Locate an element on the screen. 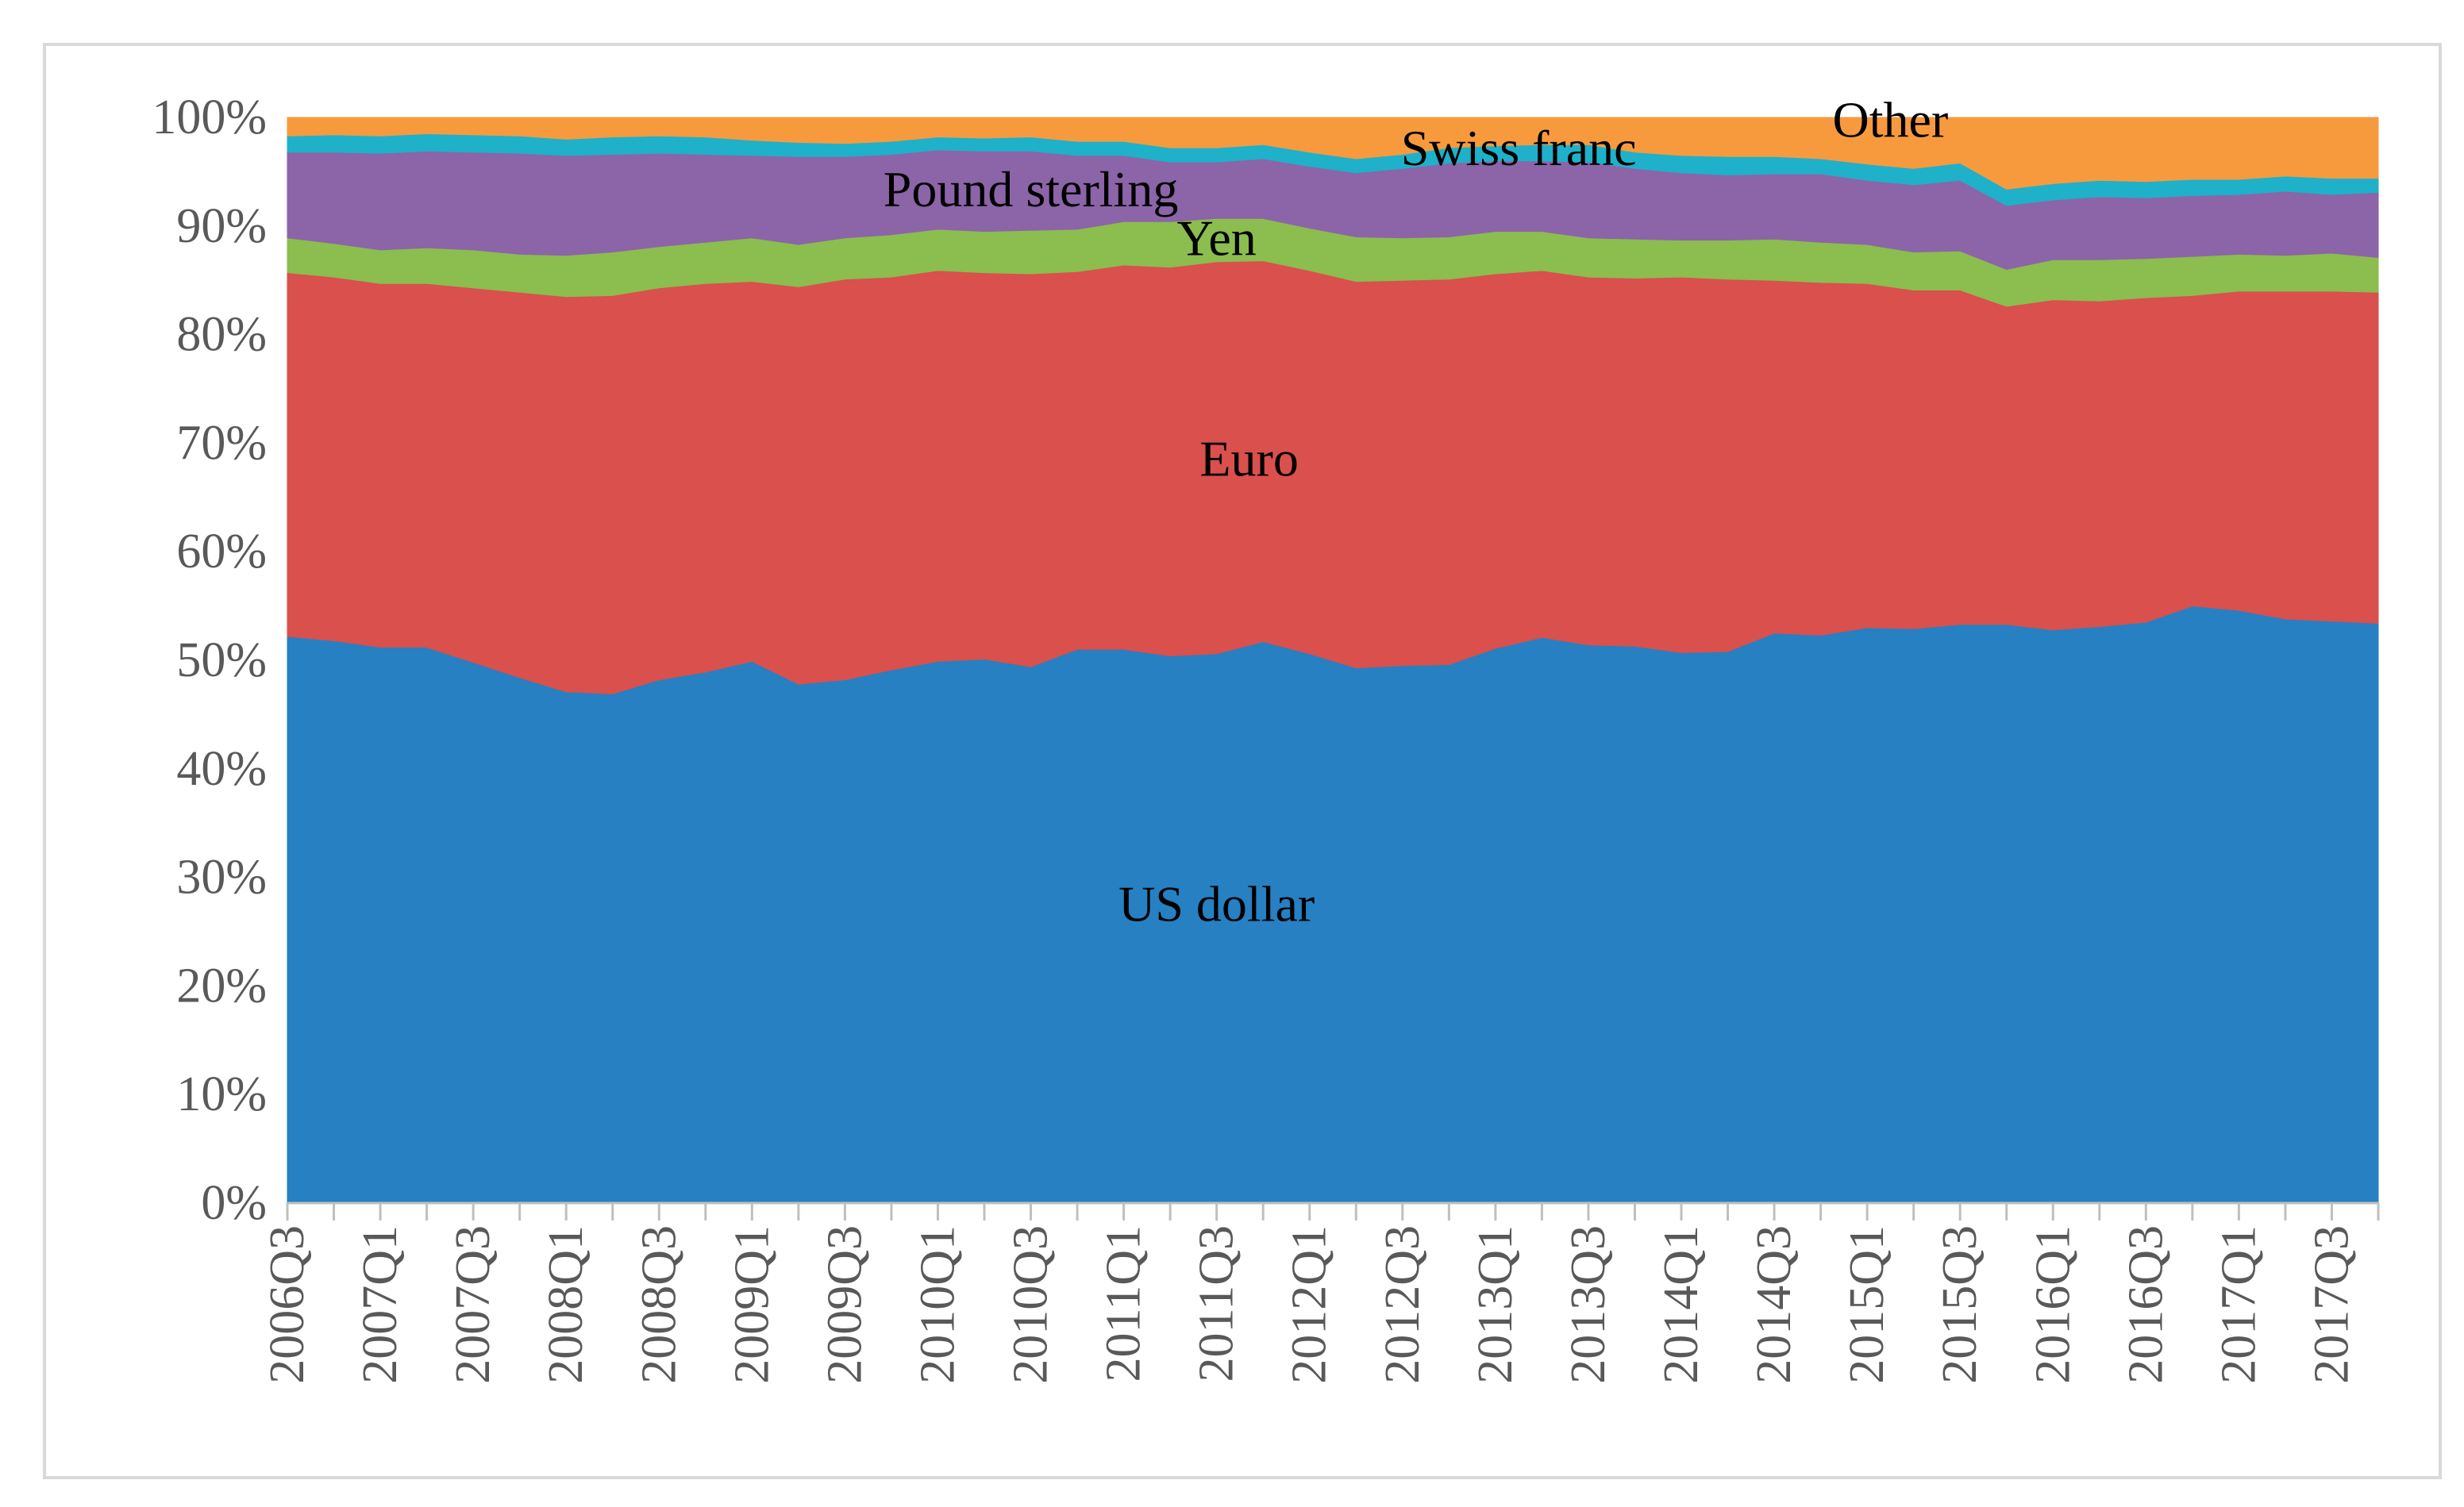 The width and height of the screenshot is (2464, 1507). y-tick-label: 30% is located at coordinates (221, 878).